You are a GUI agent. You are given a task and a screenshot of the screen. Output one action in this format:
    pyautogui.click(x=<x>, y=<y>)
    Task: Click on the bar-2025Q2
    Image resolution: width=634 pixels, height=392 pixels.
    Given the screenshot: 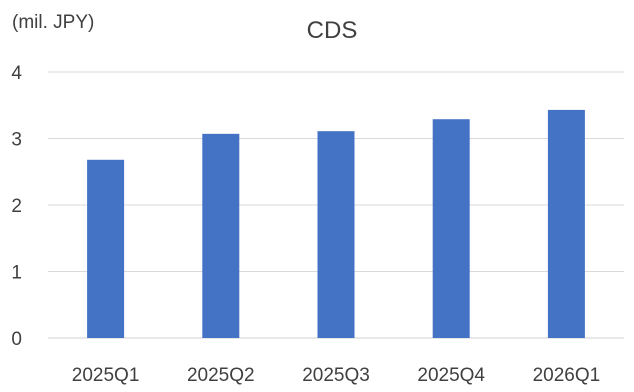 What is the action you would take?
    pyautogui.click(x=221, y=235)
    